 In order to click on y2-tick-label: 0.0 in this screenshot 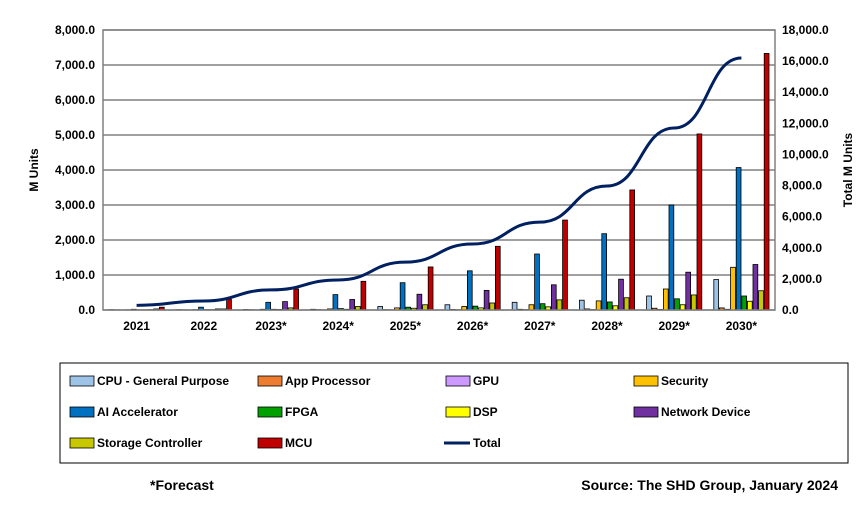, I will do `click(790, 310)`.